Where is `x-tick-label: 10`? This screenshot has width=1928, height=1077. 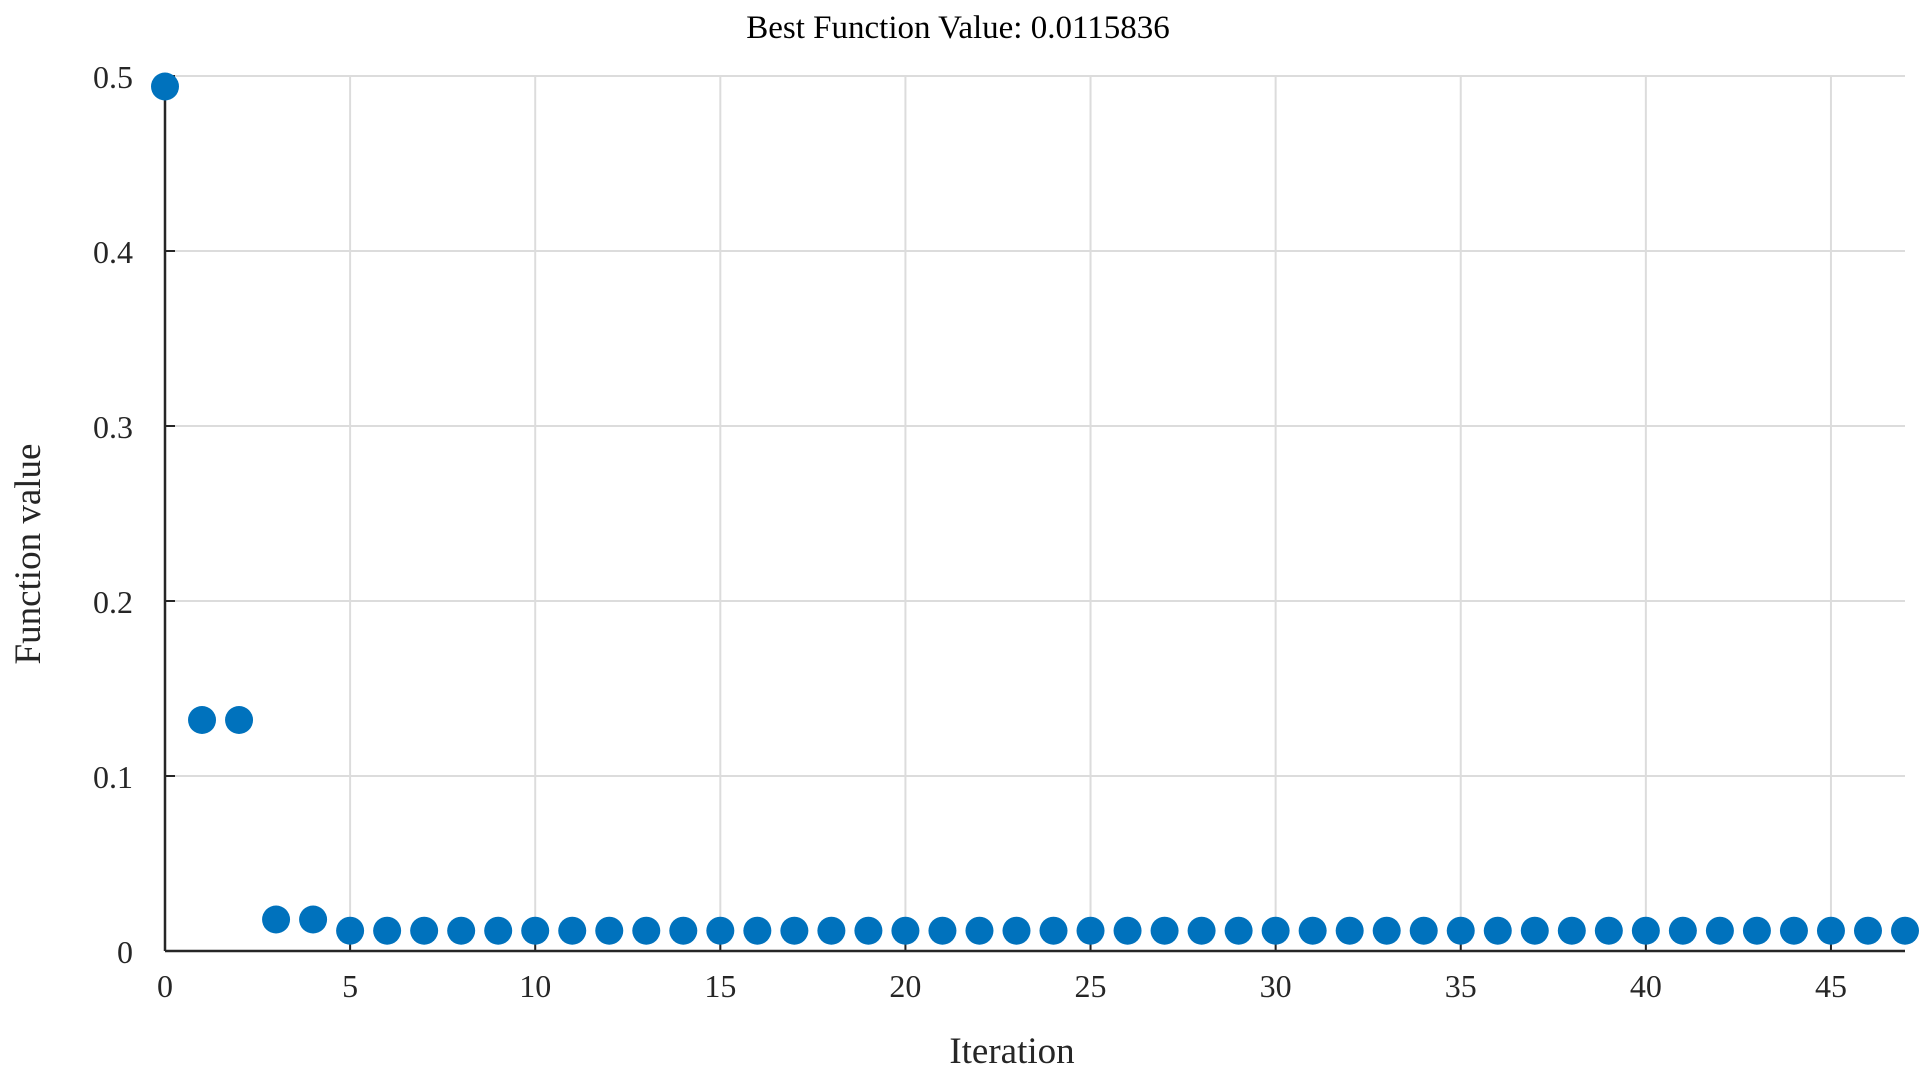 x-tick-label: 10 is located at coordinates (535, 986).